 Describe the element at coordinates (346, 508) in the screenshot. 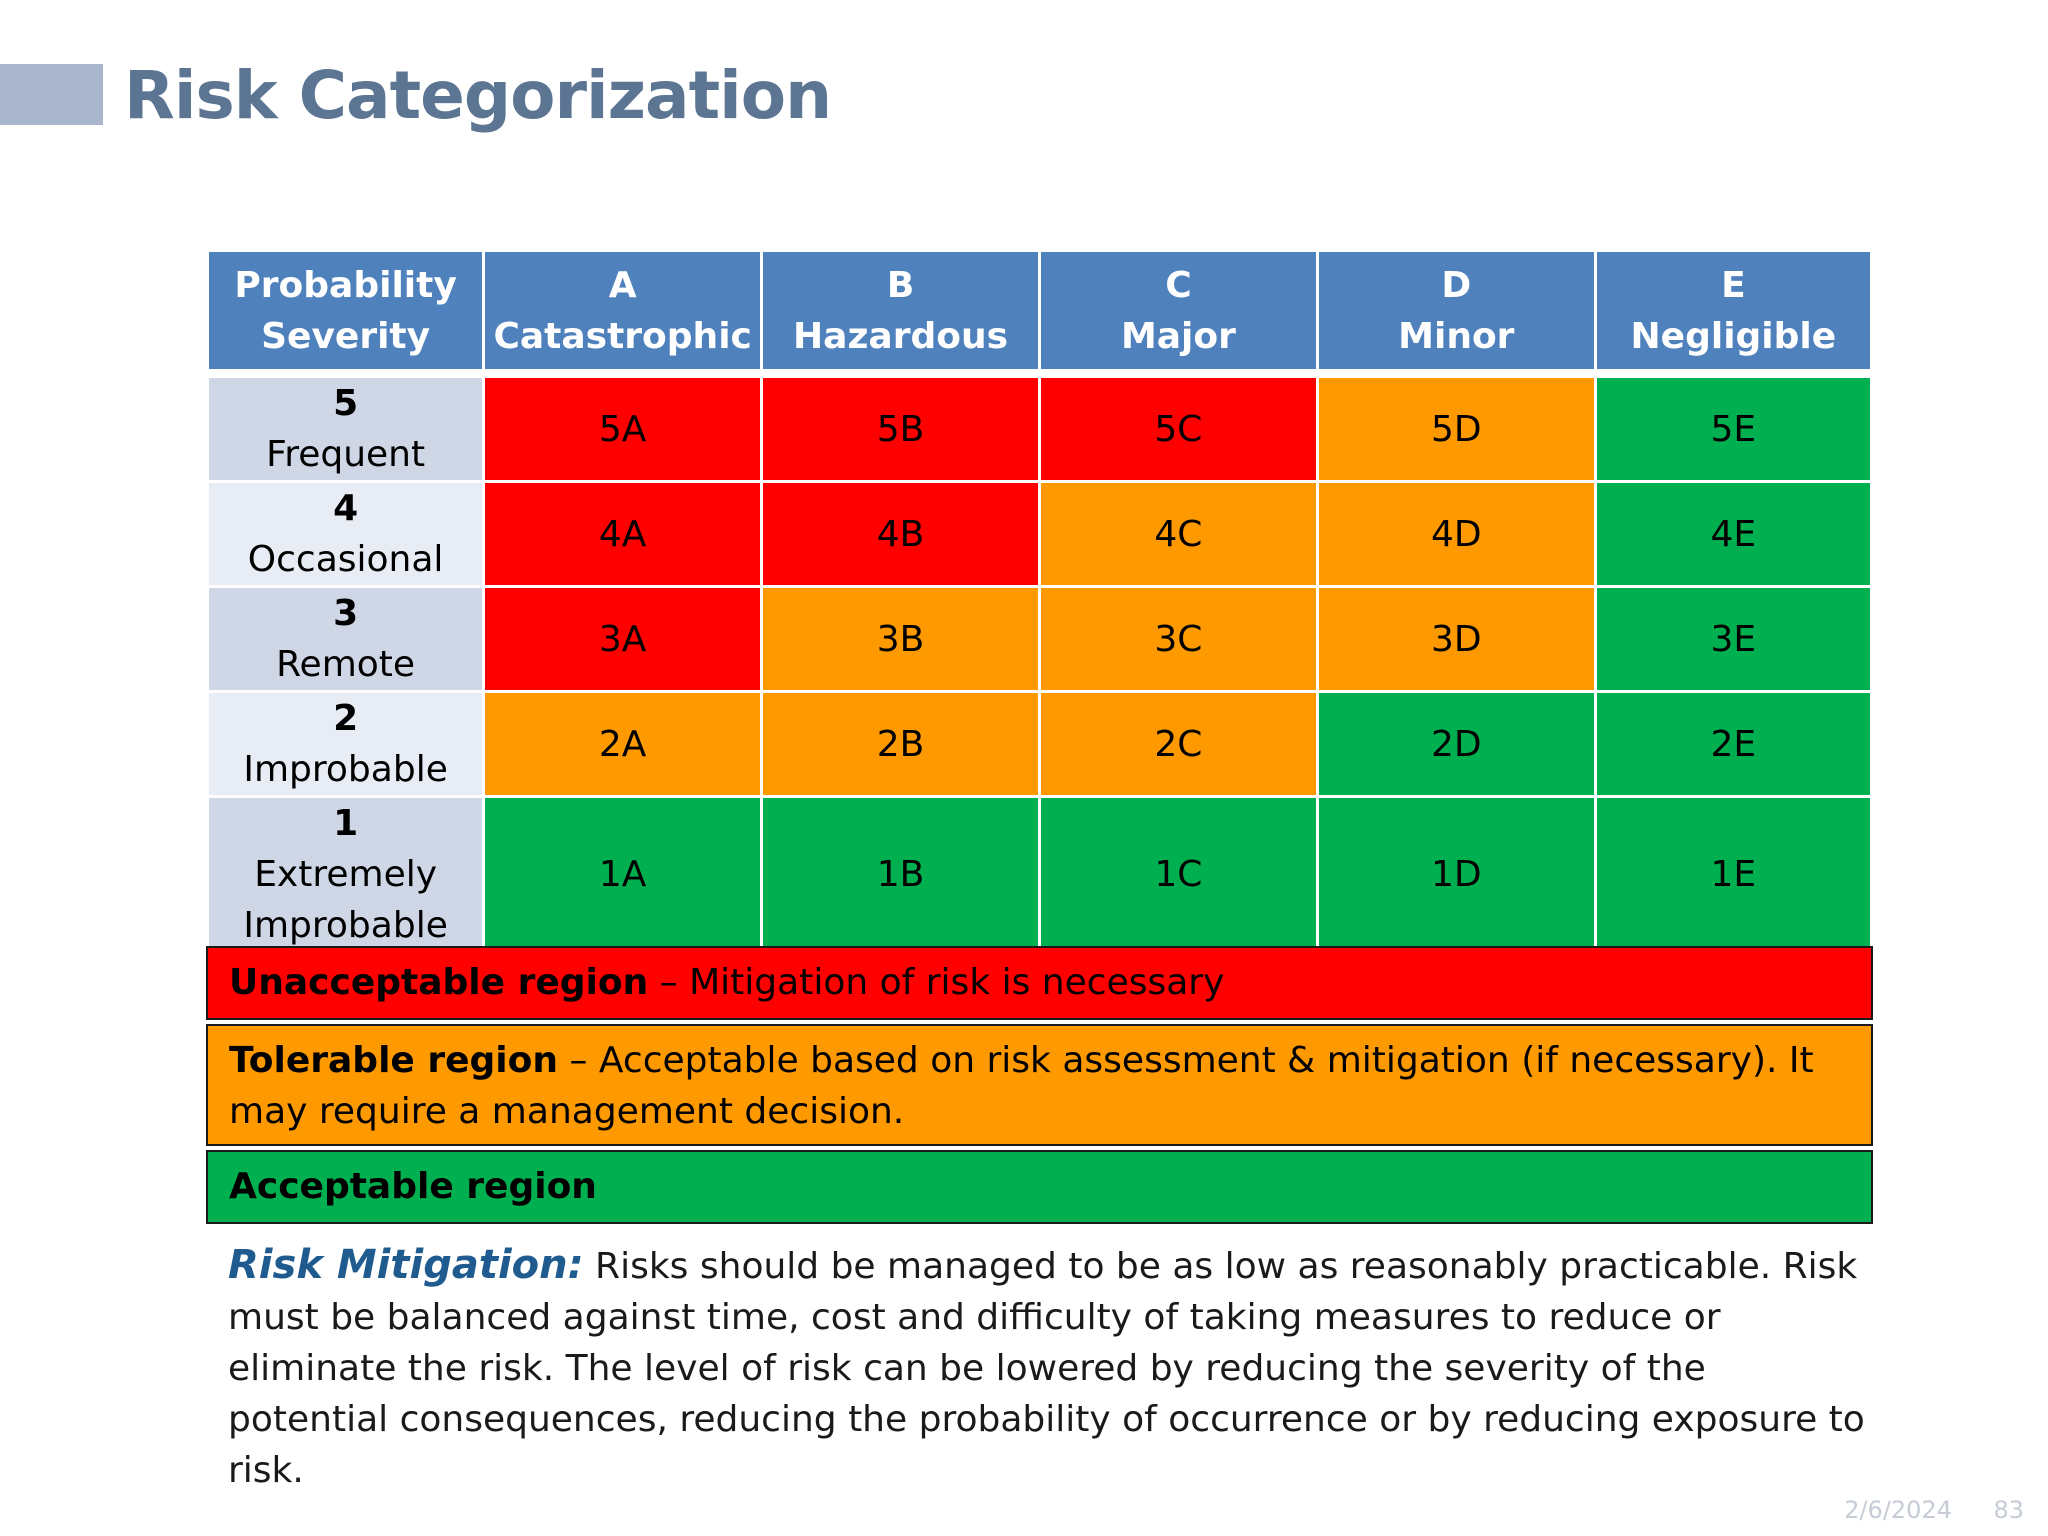

I see `probability-level: 4` at that location.